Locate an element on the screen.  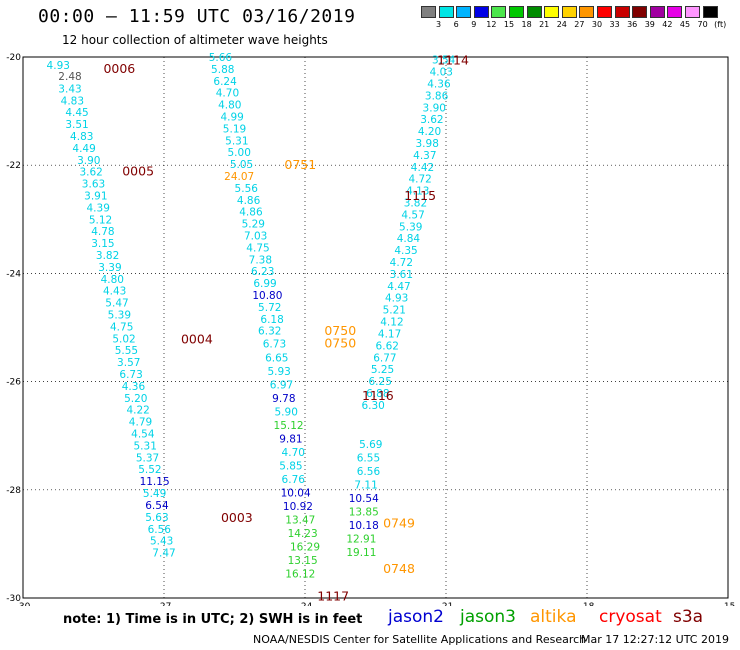
swh-value: 6.55 is located at coordinates (368, 458).